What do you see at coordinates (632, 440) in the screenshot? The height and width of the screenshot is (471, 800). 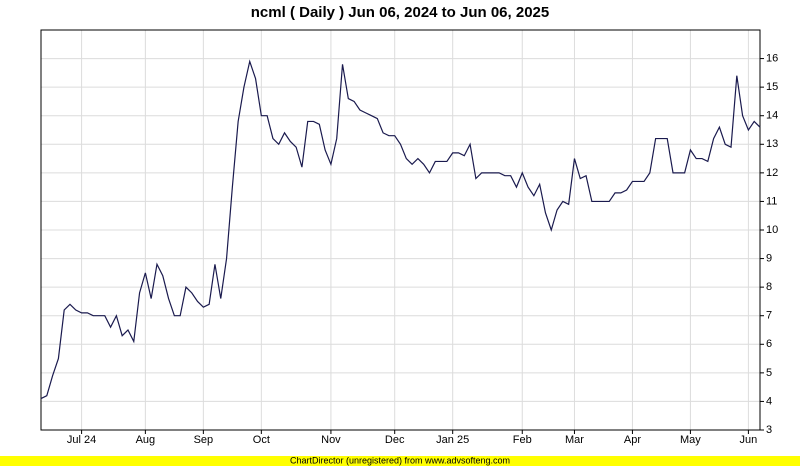 I see `x-tick-label: Apr` at bounding box center [632, 440].